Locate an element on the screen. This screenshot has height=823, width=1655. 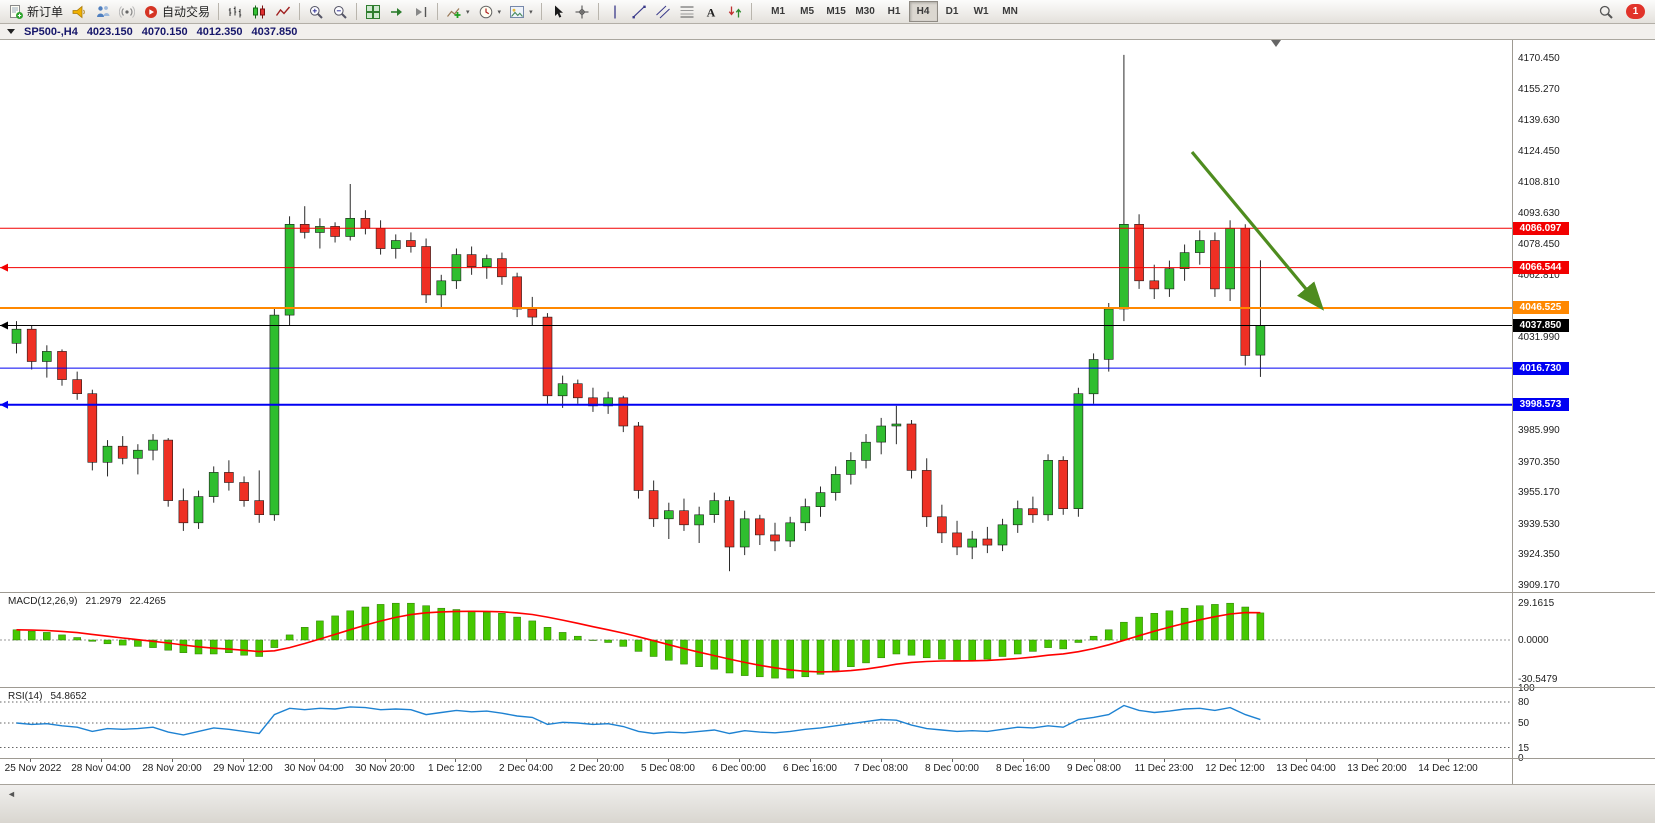
periods-button: ▾ is located at coordinates (490, 12).